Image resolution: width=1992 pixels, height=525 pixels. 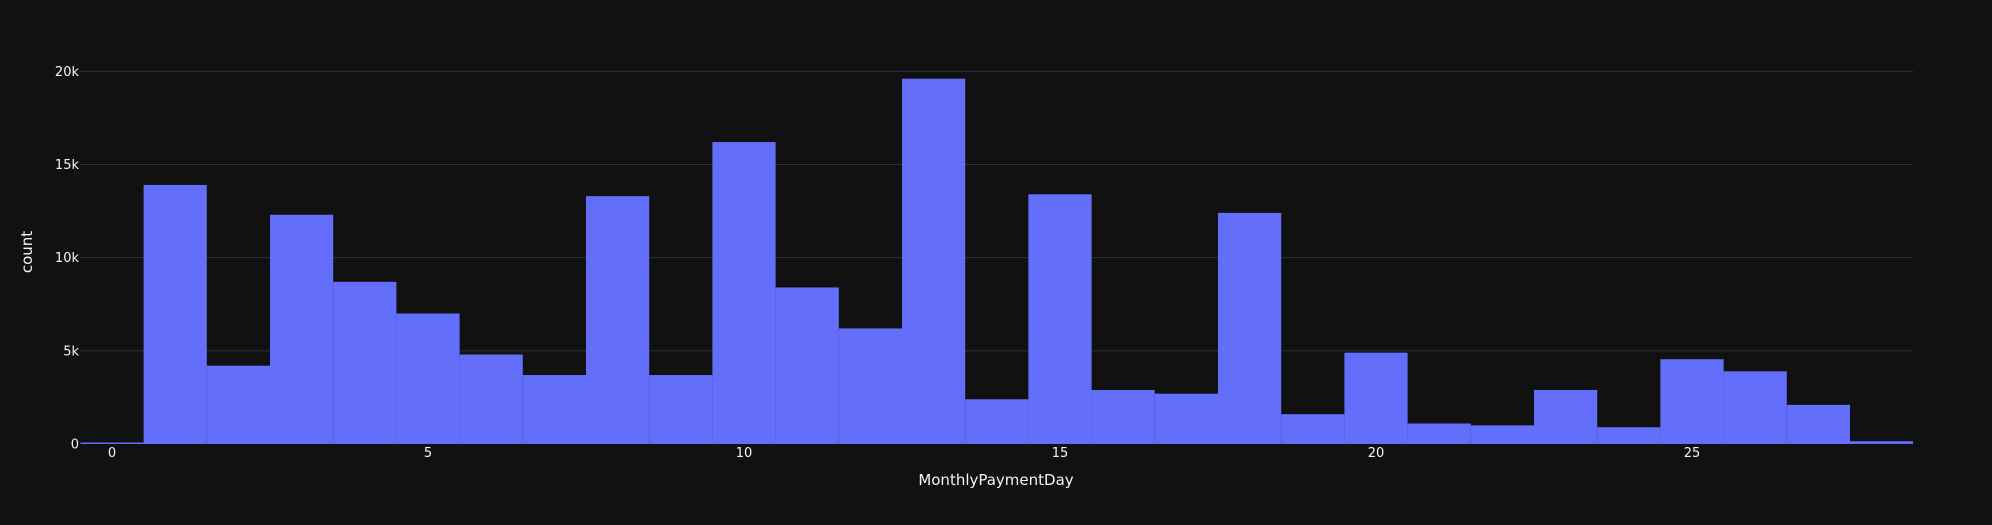 I want to click on x-axis-title: MonthlyPaymentDay, so click(x=995, y=480).